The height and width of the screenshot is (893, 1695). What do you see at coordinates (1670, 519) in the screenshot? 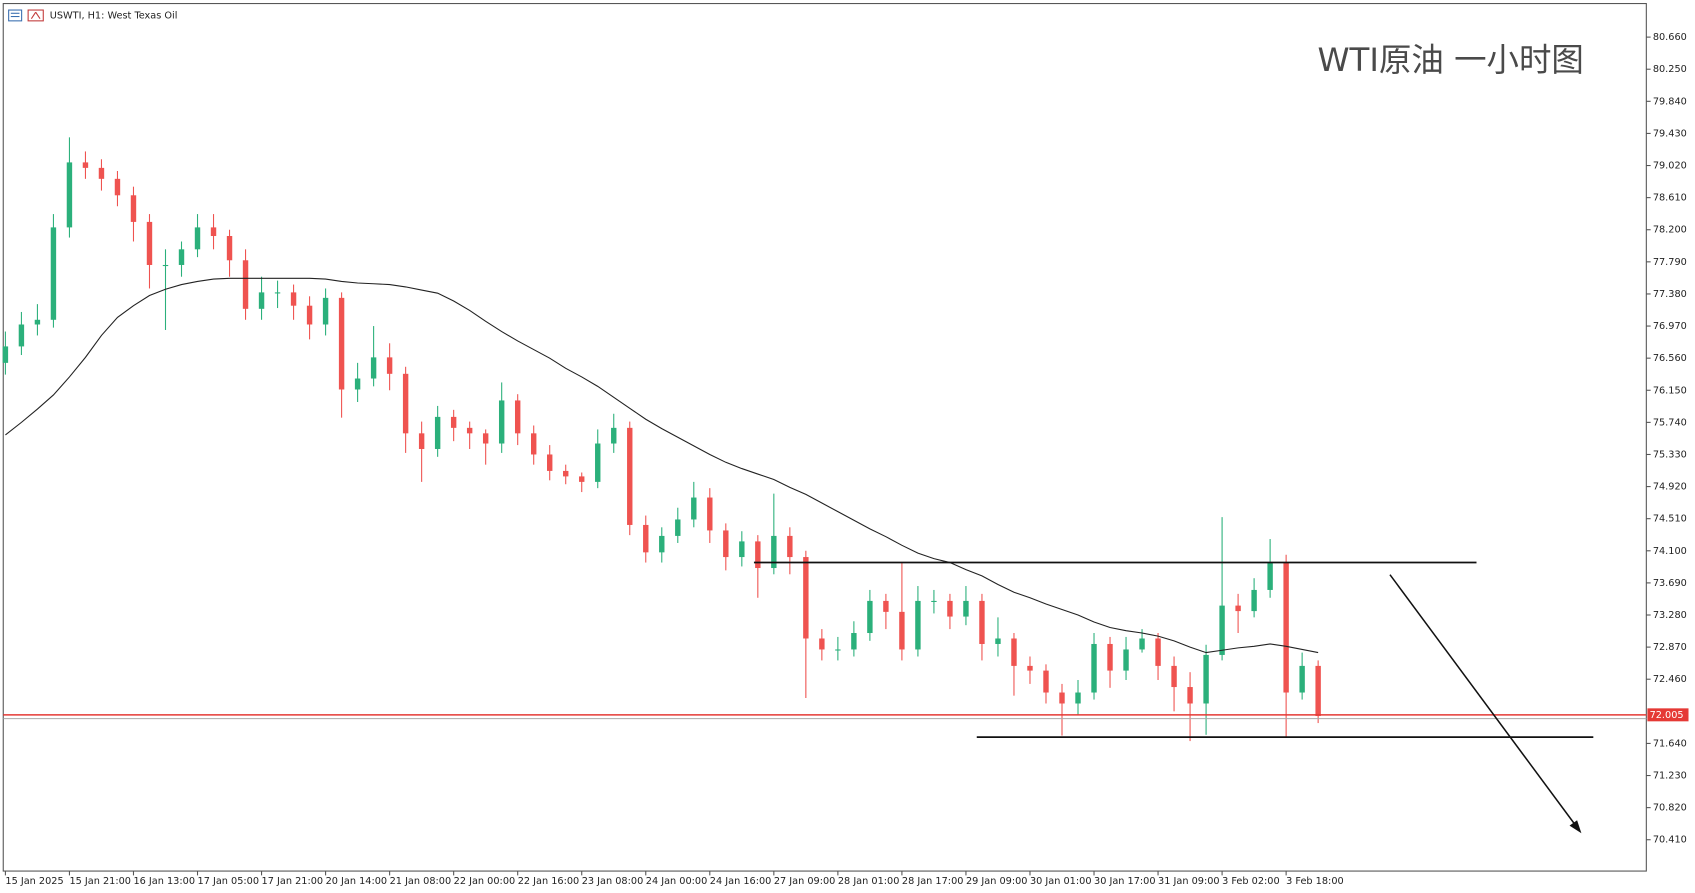
I see `y-tick-label: 74.510` at bounding box center [1670, 519].